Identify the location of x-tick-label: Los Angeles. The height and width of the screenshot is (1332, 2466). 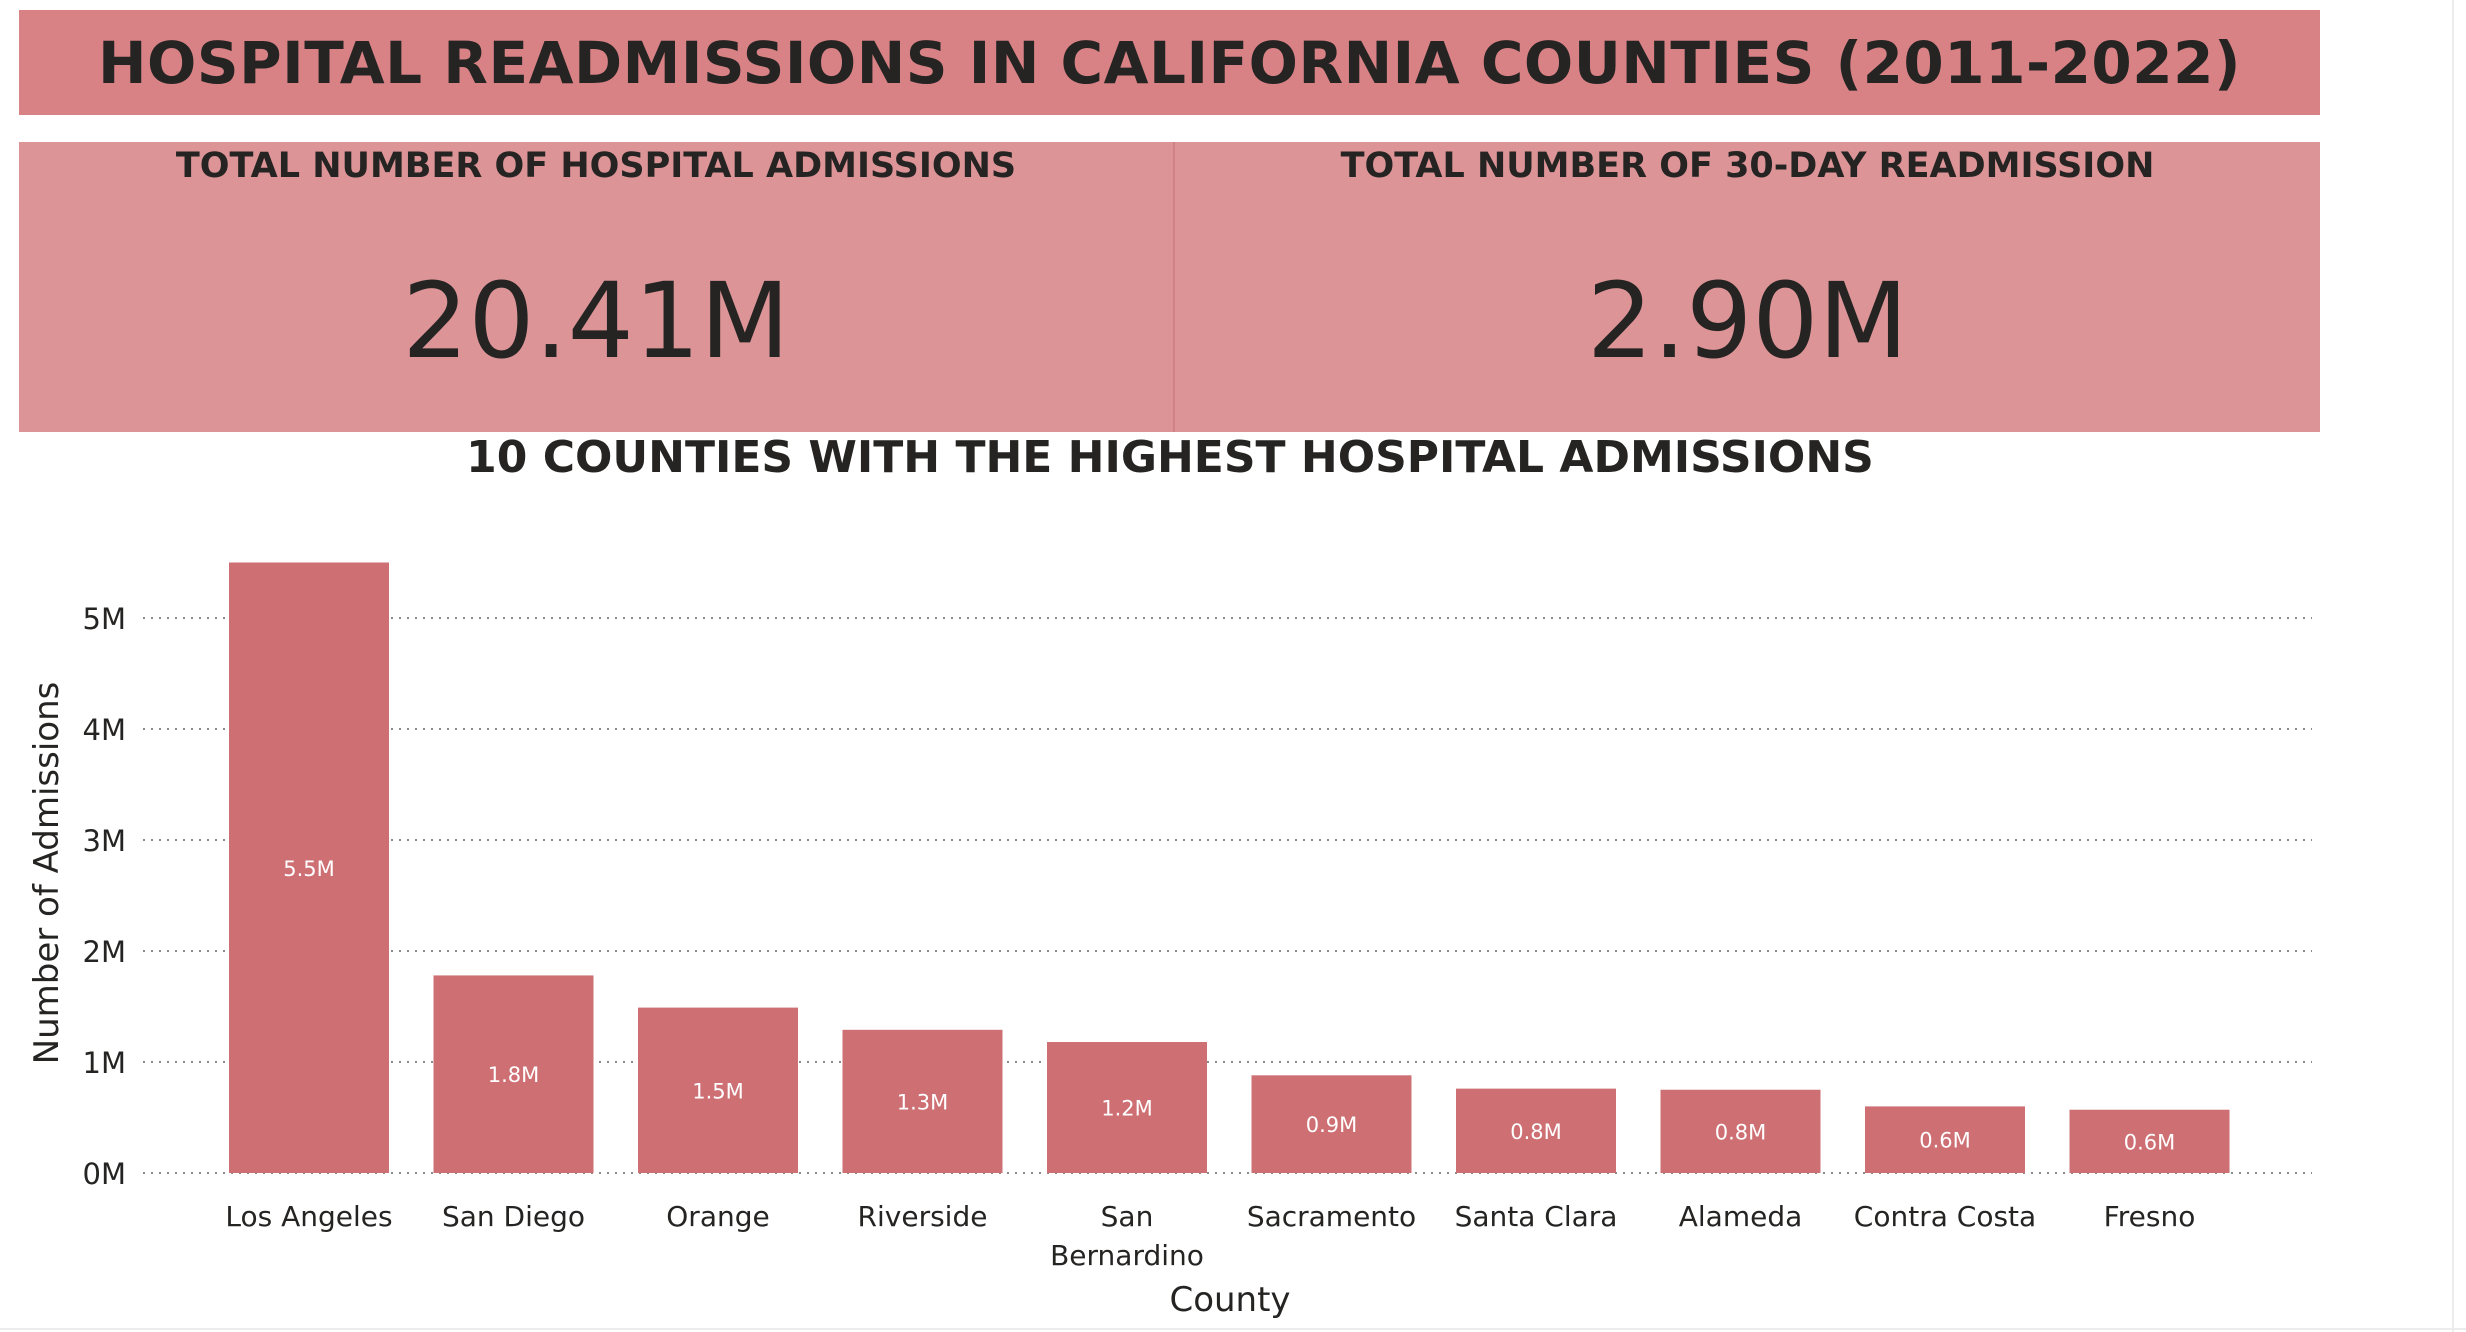
(308, 1216).